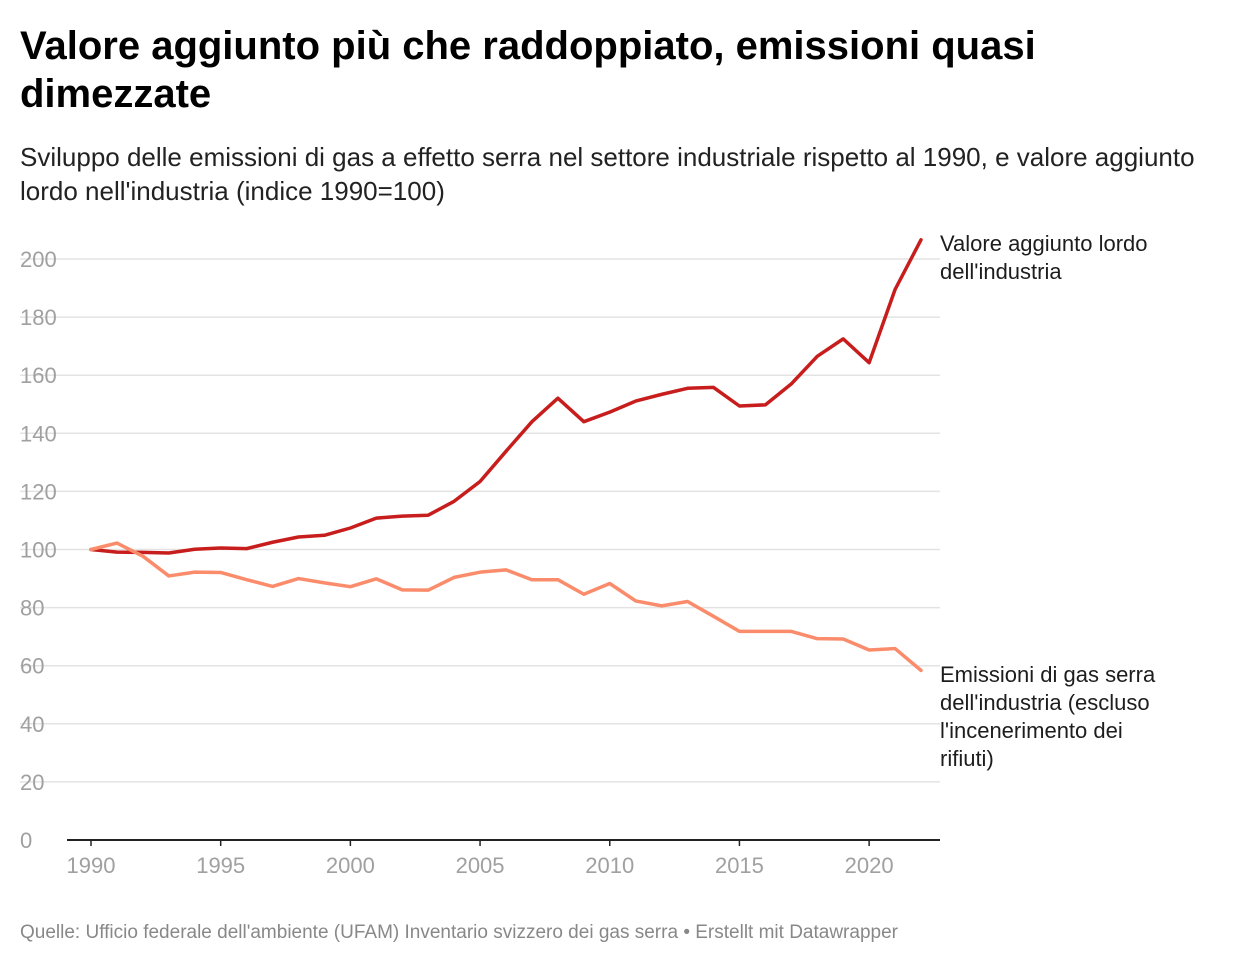  I want to click on y-tick-label: 40, so click(32, 724).